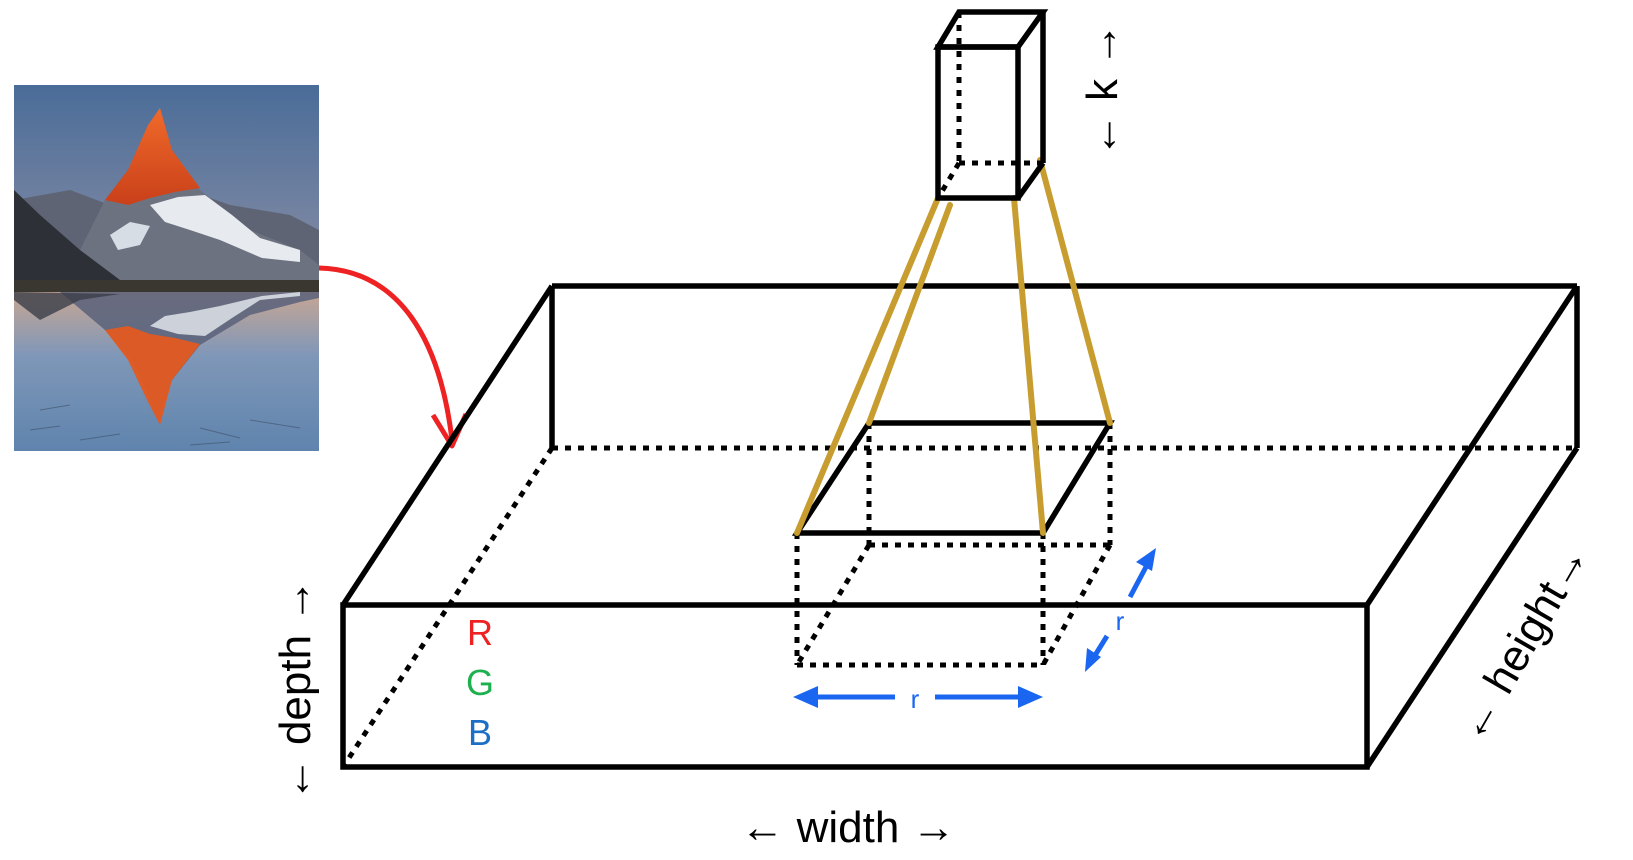  I want to click on channel-b-label: B, so click(480, 732).